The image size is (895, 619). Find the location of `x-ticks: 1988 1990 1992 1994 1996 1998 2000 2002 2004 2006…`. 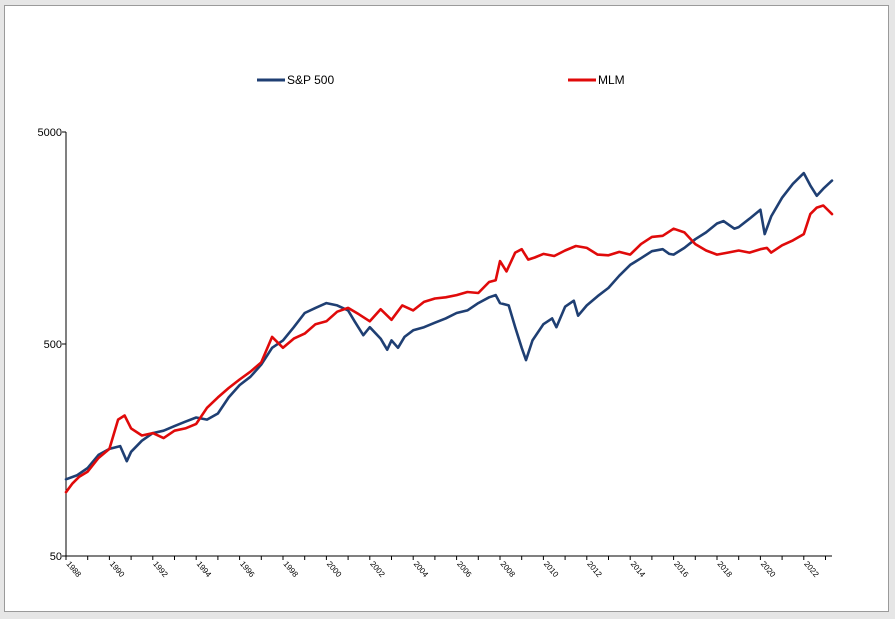

x-ticks: 1988 1990 1992 1994 1996 1998 2000 2002 2004 2006… is located at coordinates (445, 568).